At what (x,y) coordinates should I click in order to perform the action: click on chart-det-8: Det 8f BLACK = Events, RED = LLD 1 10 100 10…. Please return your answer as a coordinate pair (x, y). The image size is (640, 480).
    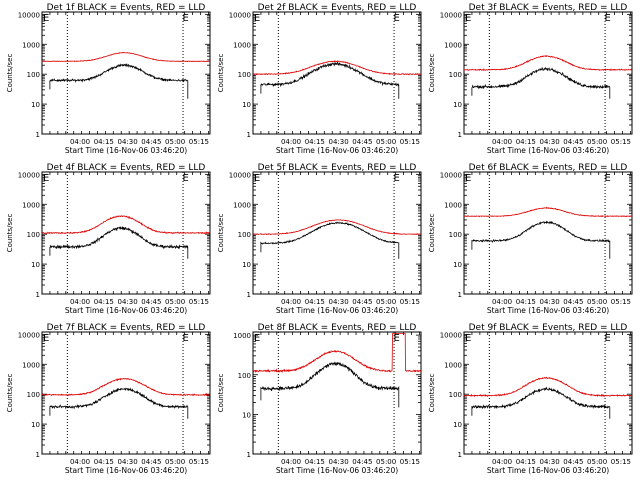
    Looking at the image, I should click on (319, 399).